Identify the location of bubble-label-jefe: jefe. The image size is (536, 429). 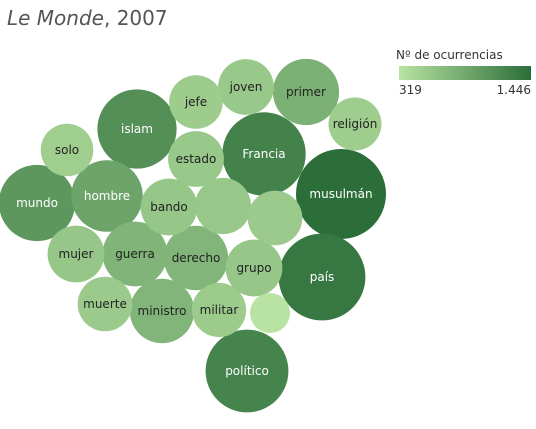
(195, 102).